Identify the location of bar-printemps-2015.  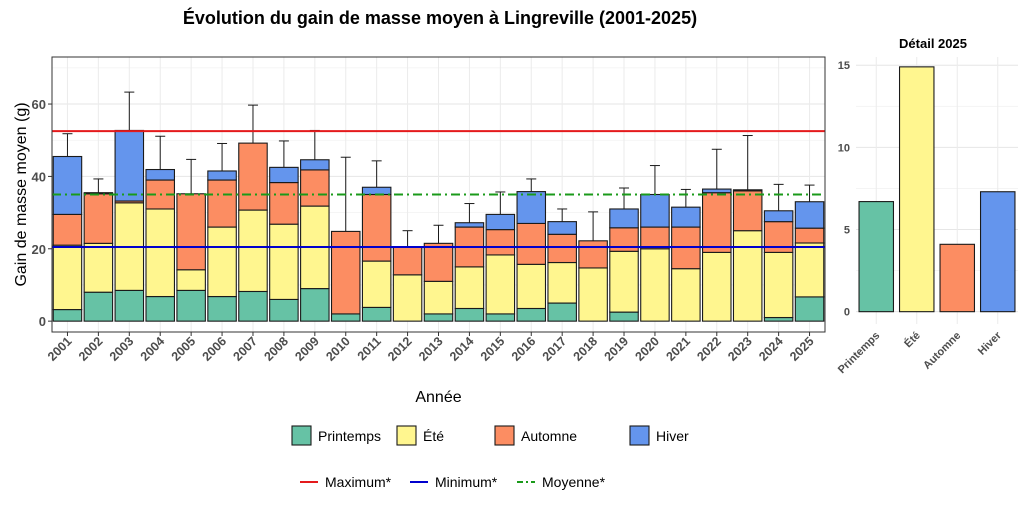
(500, 317).